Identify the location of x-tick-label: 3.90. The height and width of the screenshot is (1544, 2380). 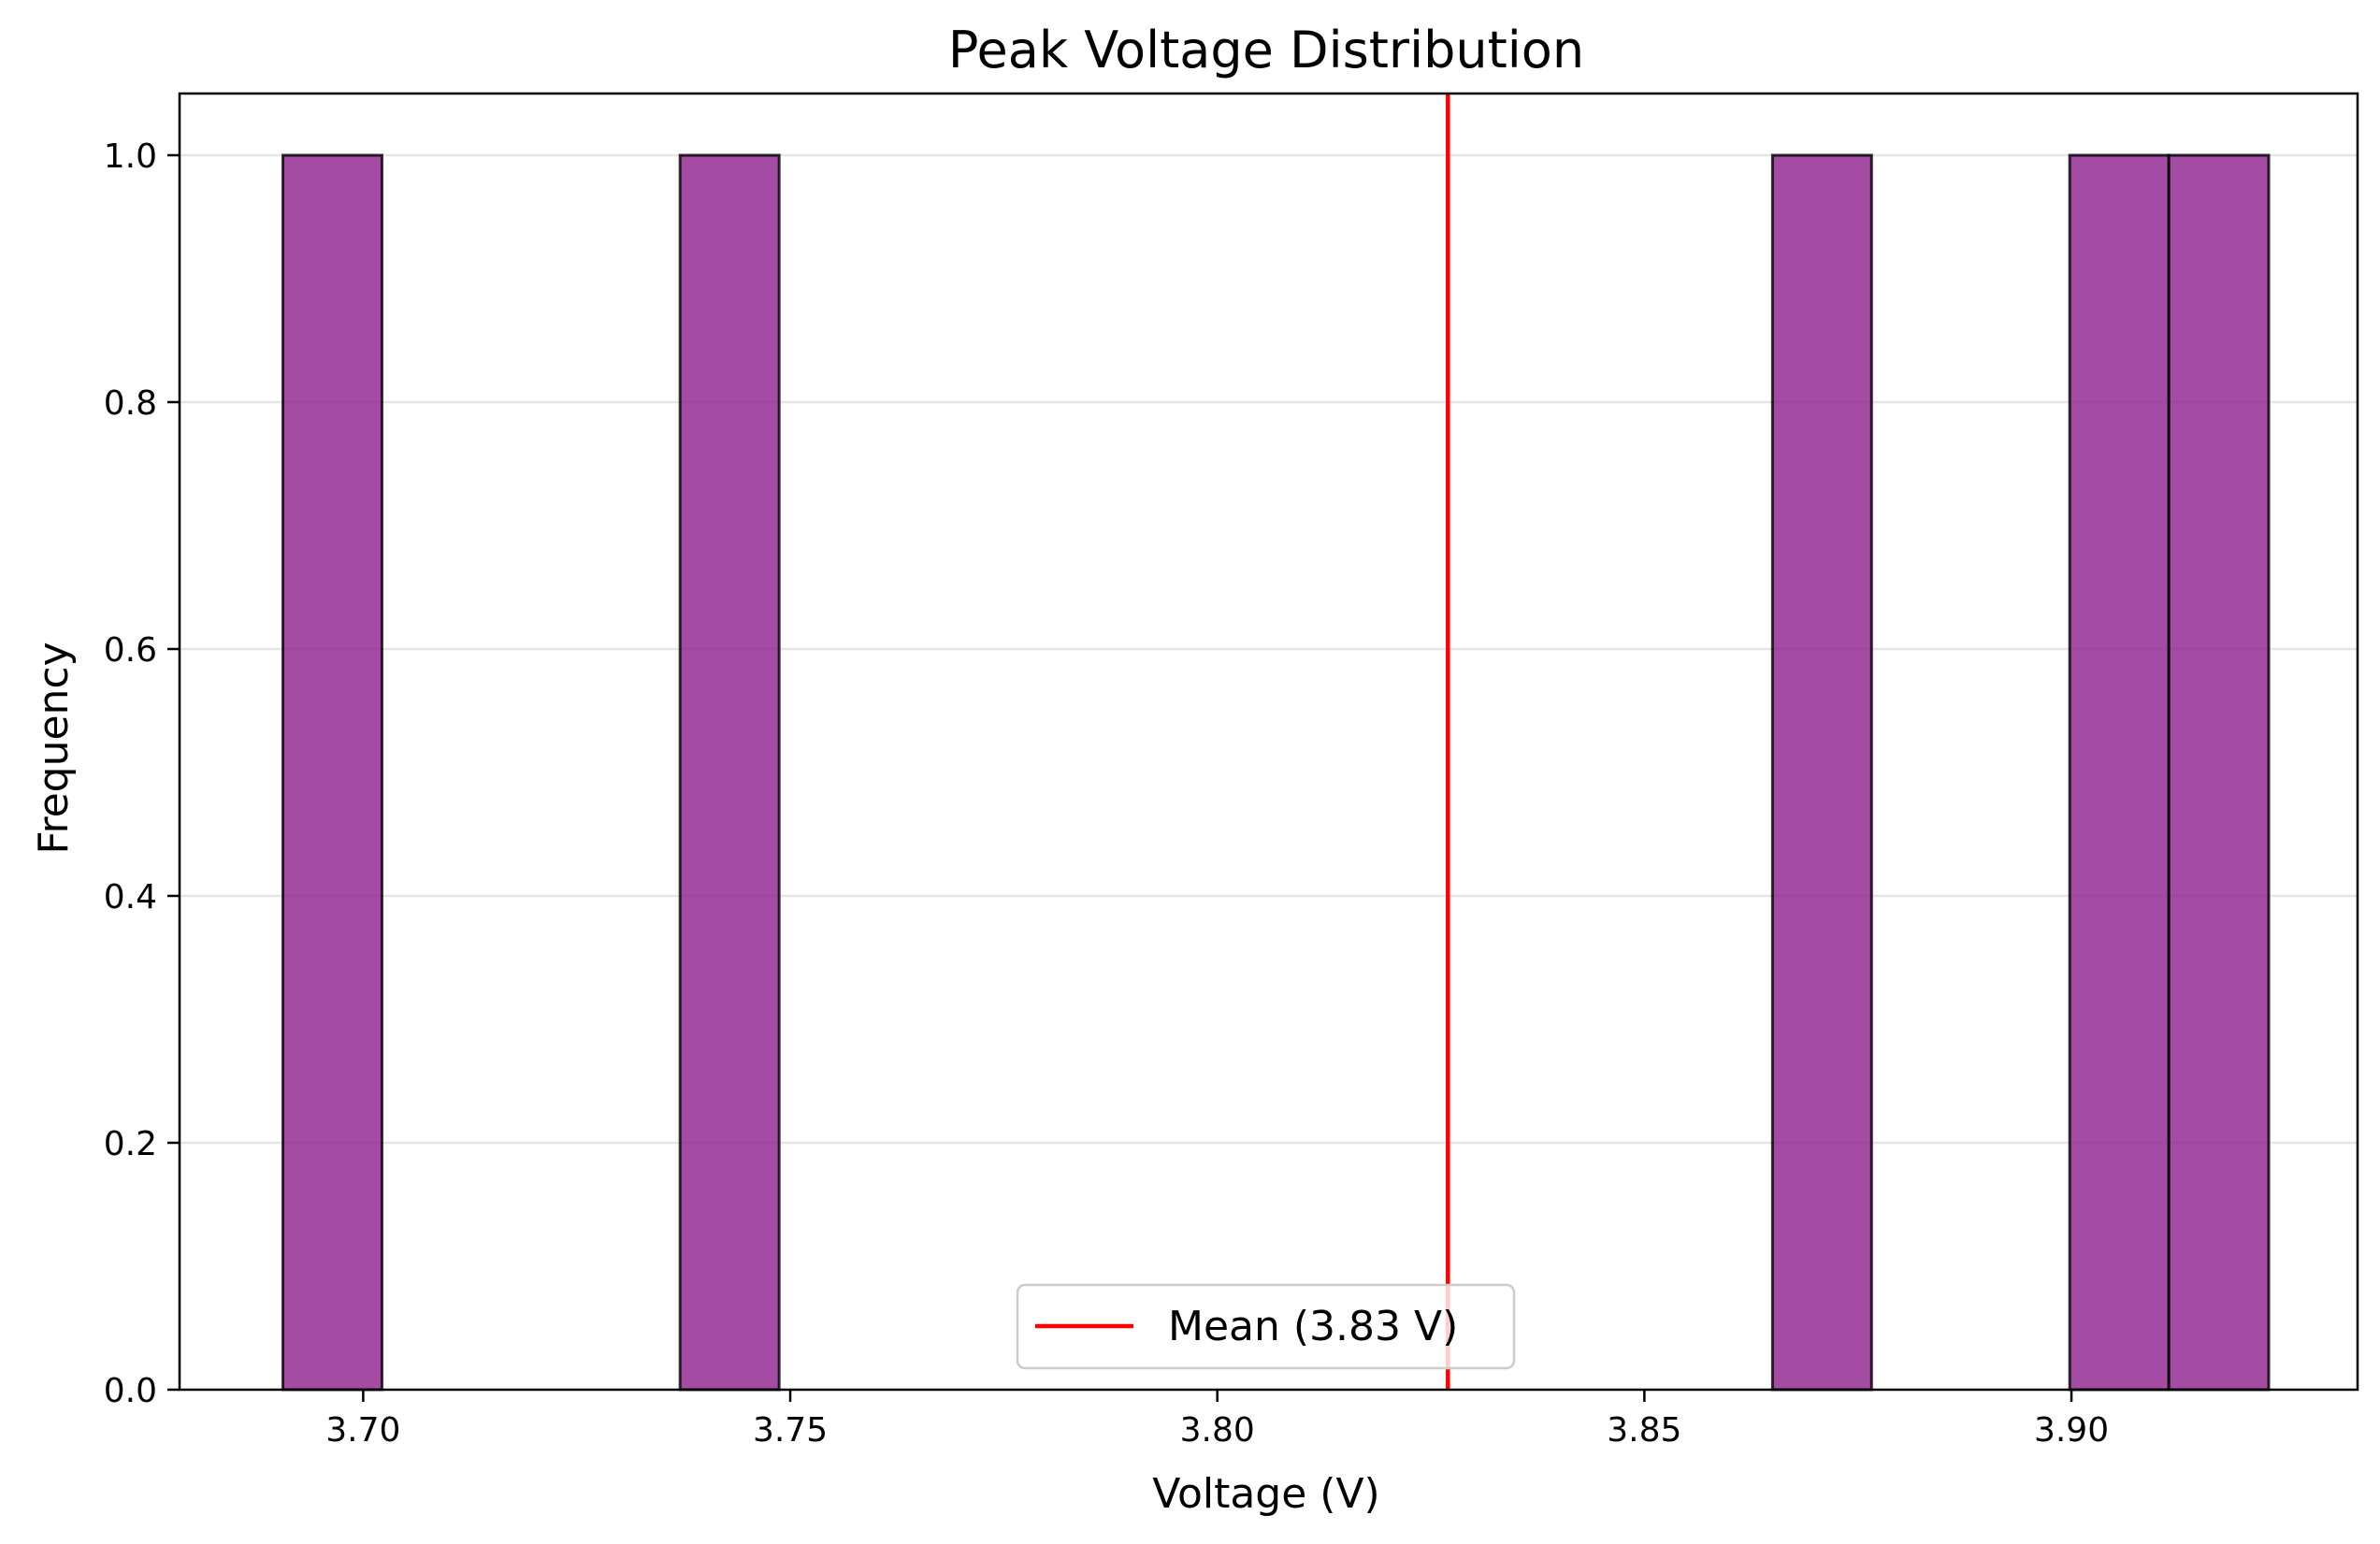
(2071, 1430).